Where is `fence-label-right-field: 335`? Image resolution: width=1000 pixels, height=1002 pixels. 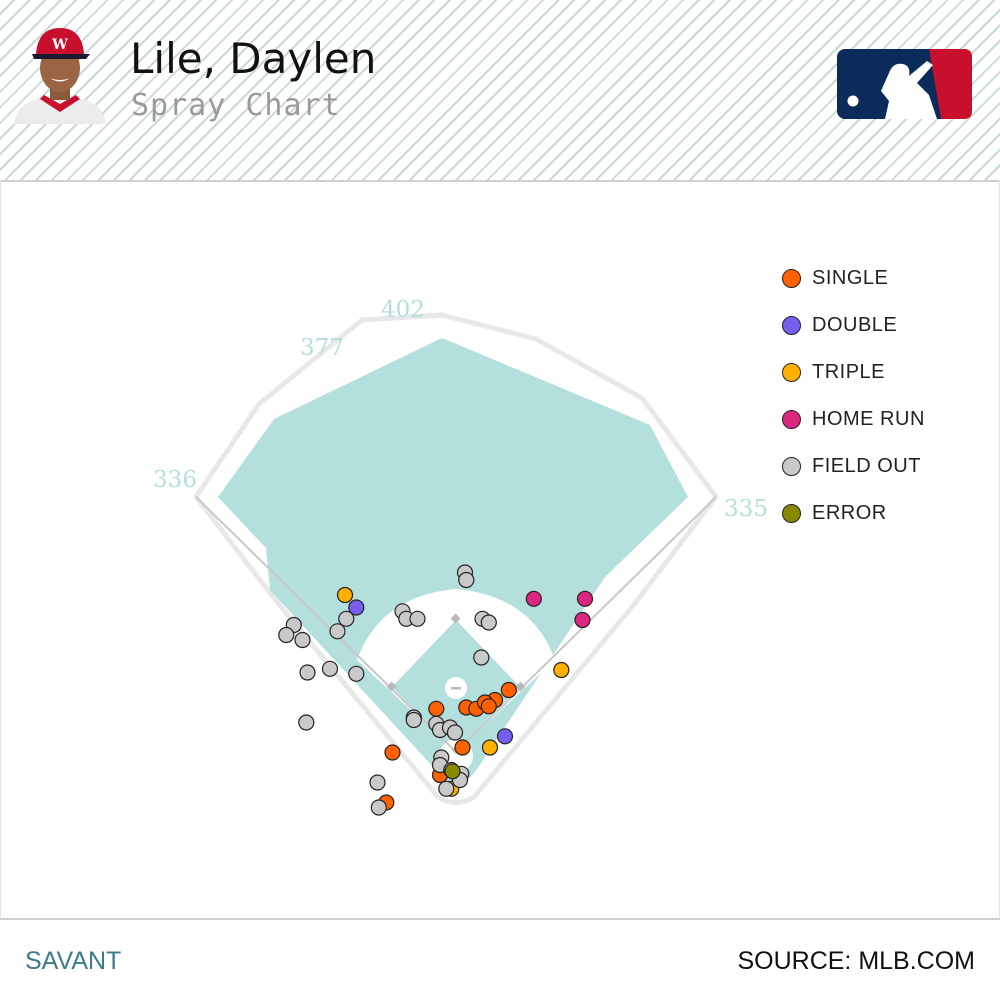
fence-label-right-field: 335 is located at coordinates (746, 509).